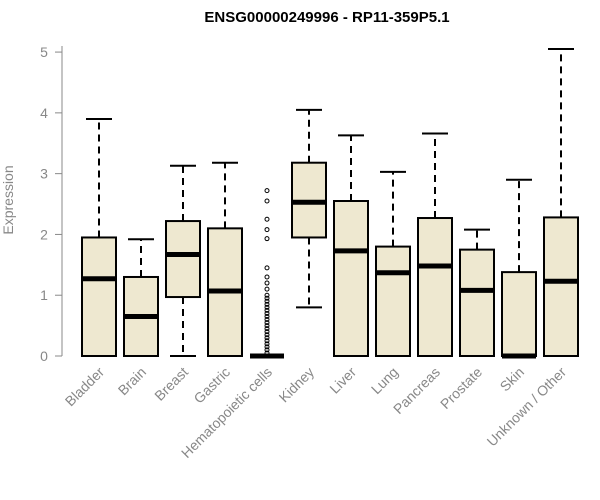 This screenshot has height=500, width=600. I want to click on chart-title: ENSG00000249996 - RP11-359P5.1, so click(326, 17).